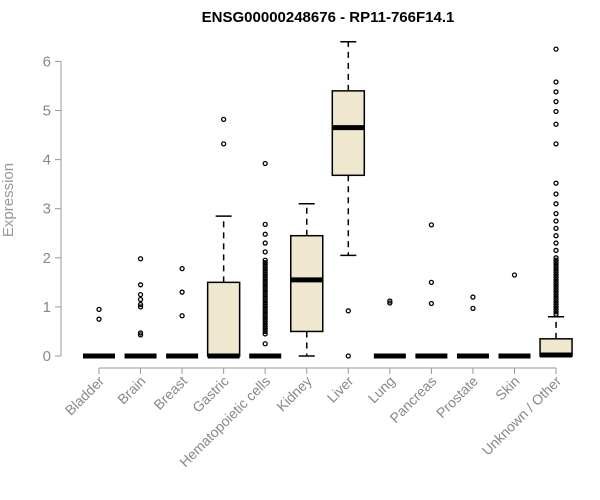 The width and height of the screenshot is (600, 500). Describe the element at coordinates (328, 17) in the screenshot. I see `chart-title: ENSG00000248676 - RP11-766F14.1` at that location.